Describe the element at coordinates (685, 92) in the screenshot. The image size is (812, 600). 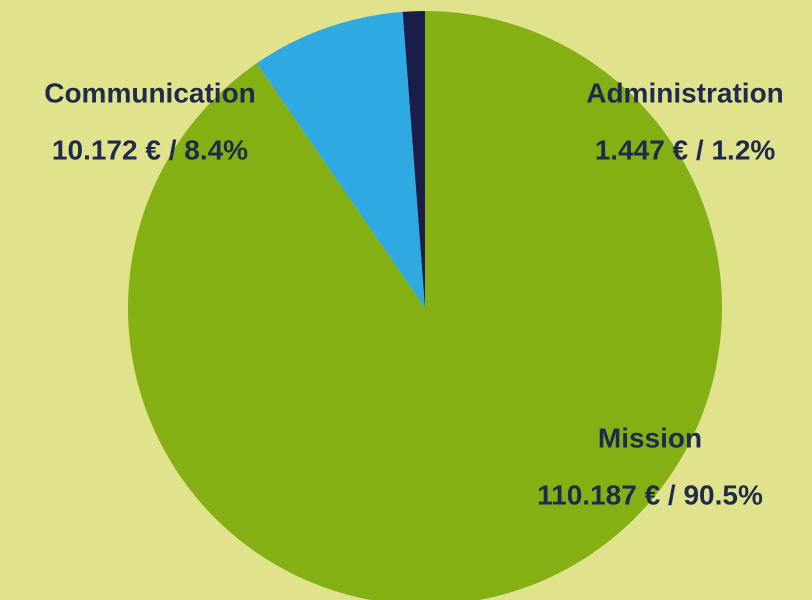
I see `slice-label: Administration` at that location.